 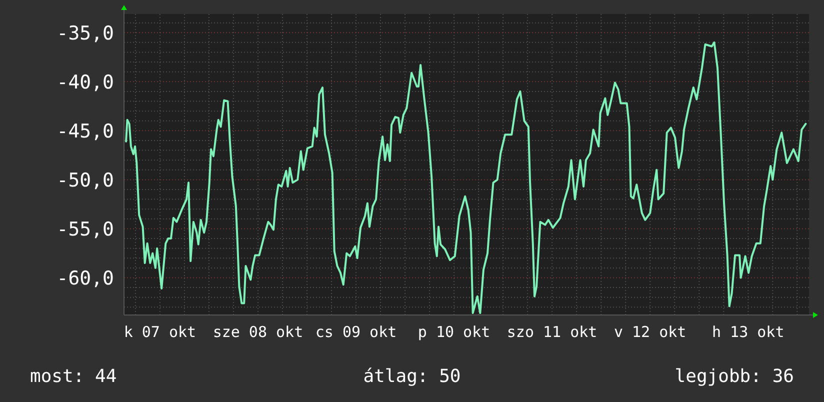 I want to click on y-tick-label: -35,0, so click(x=85, y=33).